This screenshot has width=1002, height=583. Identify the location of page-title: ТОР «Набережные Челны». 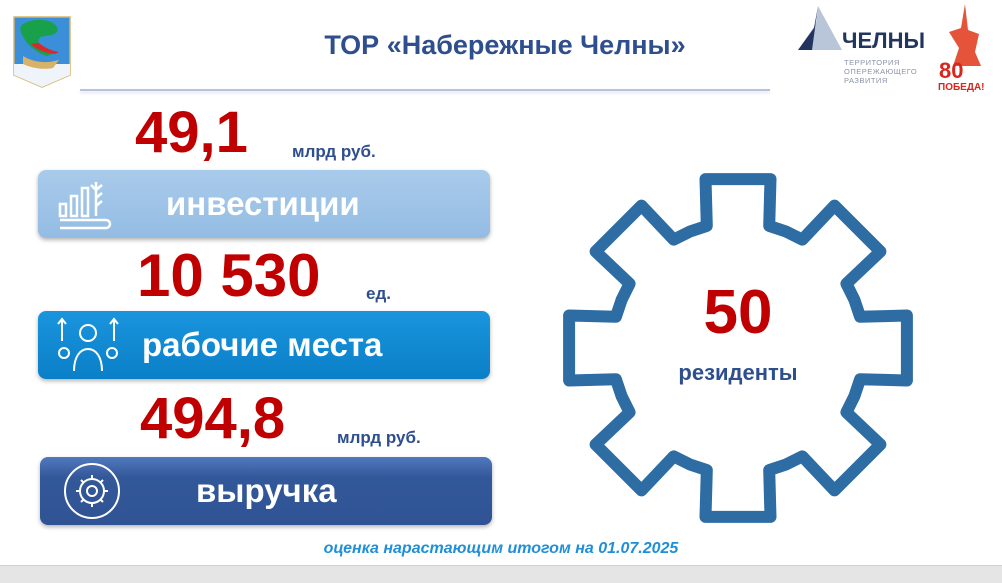
(505, 45).